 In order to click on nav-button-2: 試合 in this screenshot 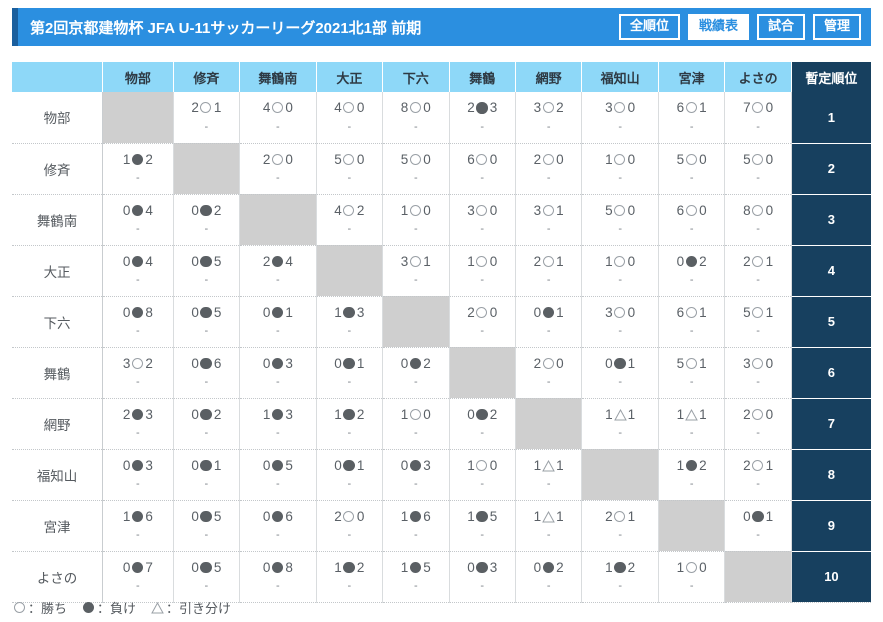, I will do `click(780, 27)`.